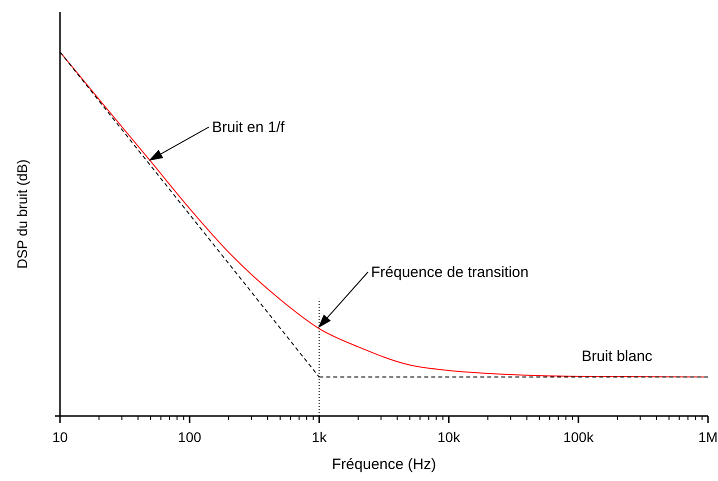 The image size is (718, 481). Describe the element at coordinates (249, 127) in the screenshot. I see `annotation: Bruit en 1/f` at that location.